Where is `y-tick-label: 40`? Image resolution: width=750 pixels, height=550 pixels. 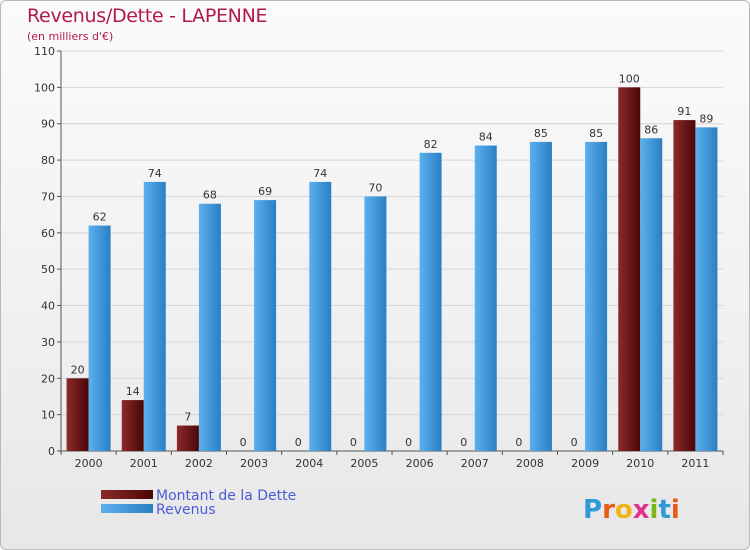
y-tick-label: 40 is located at coordinates (48, 306).